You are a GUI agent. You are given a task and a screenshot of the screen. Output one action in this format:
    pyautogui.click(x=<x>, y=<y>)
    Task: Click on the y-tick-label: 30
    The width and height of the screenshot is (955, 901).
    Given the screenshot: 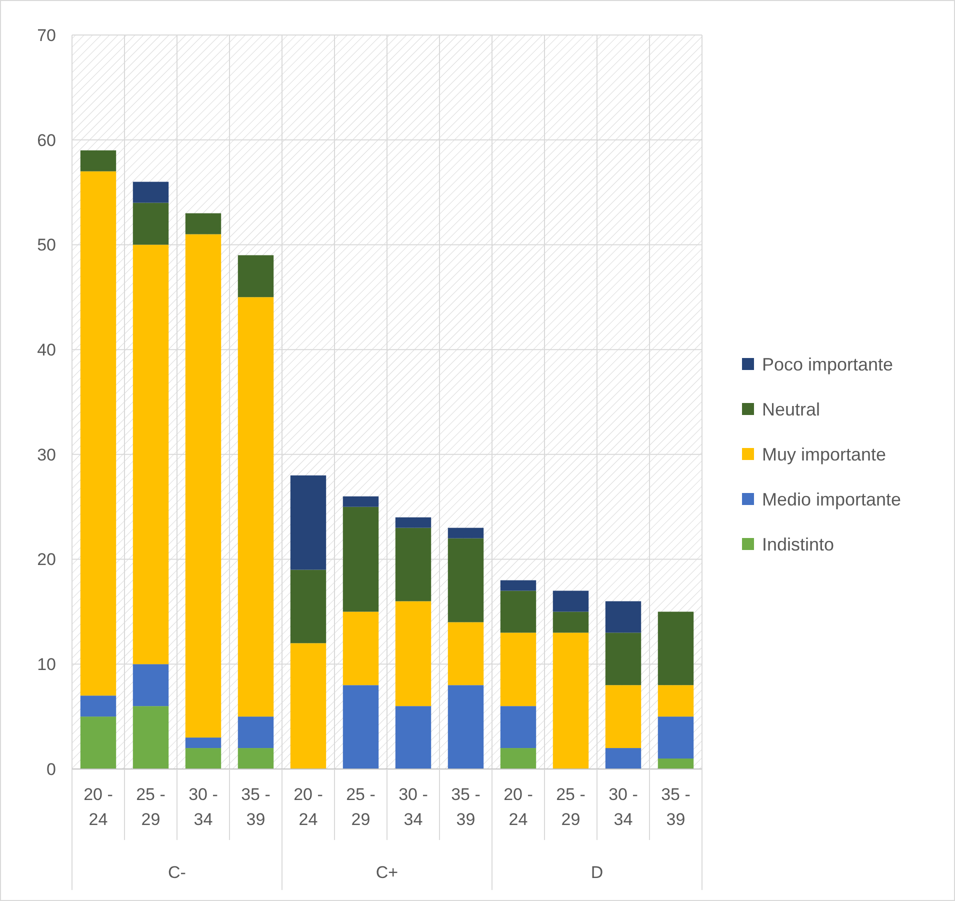 What is the action you would take?
    pyautogui.click(x=46, y=454)
    